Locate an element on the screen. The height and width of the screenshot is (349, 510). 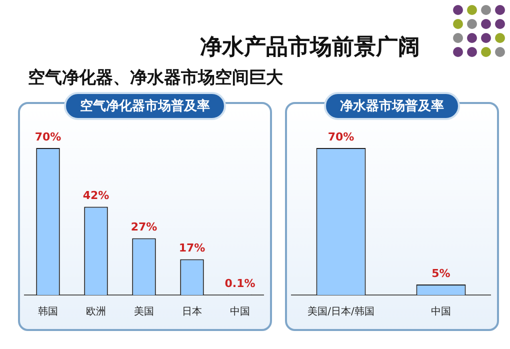
text: 空气净化器、净水器市场空间巨大 is located at coordinates (155, 78).